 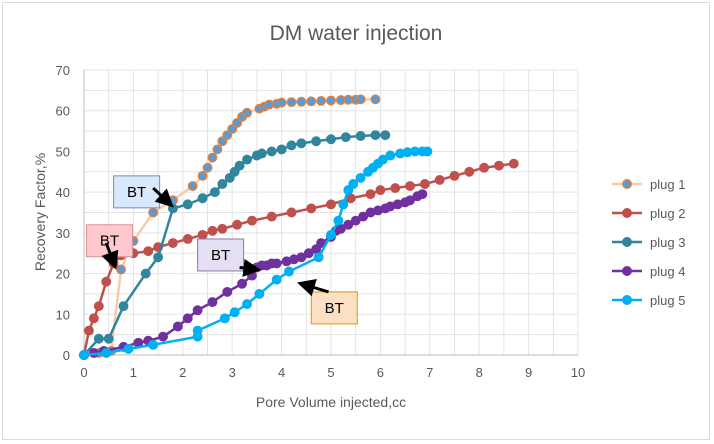 I want to click on bt-annotation-3: BT, so click(x=229, y=257).